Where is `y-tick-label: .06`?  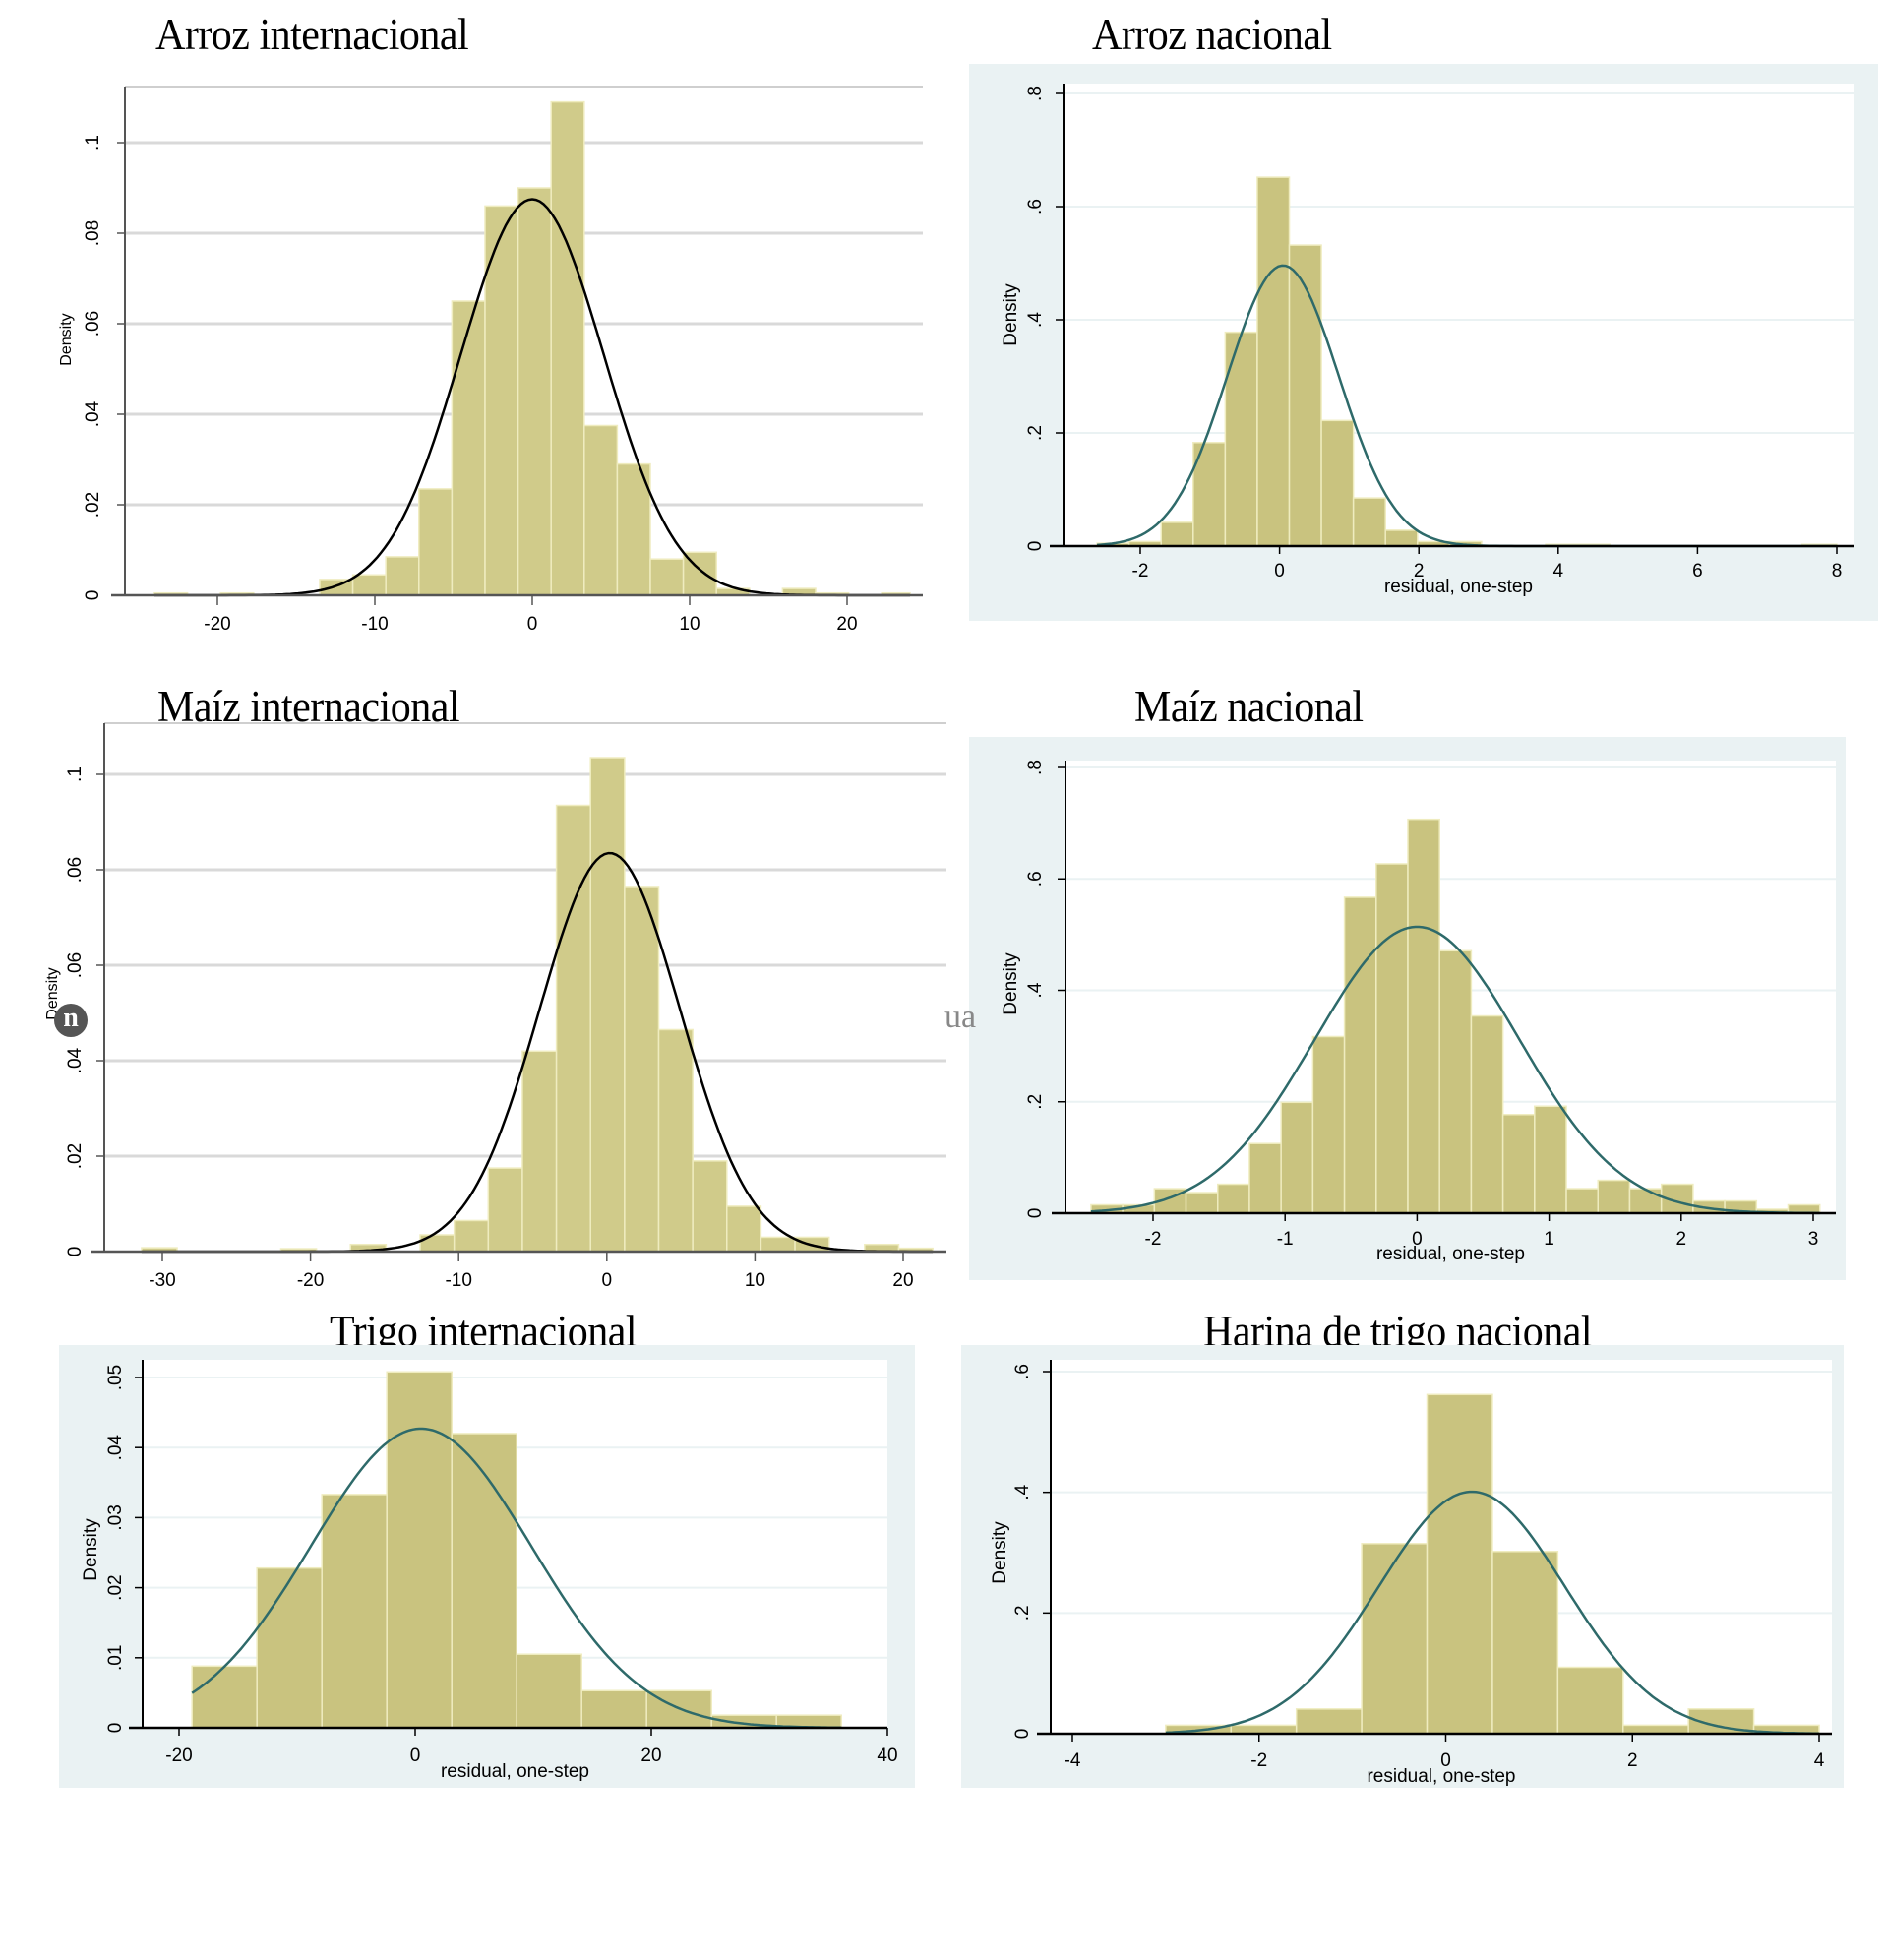 y-tick-label: .06 is located at coordinates (93, 324).